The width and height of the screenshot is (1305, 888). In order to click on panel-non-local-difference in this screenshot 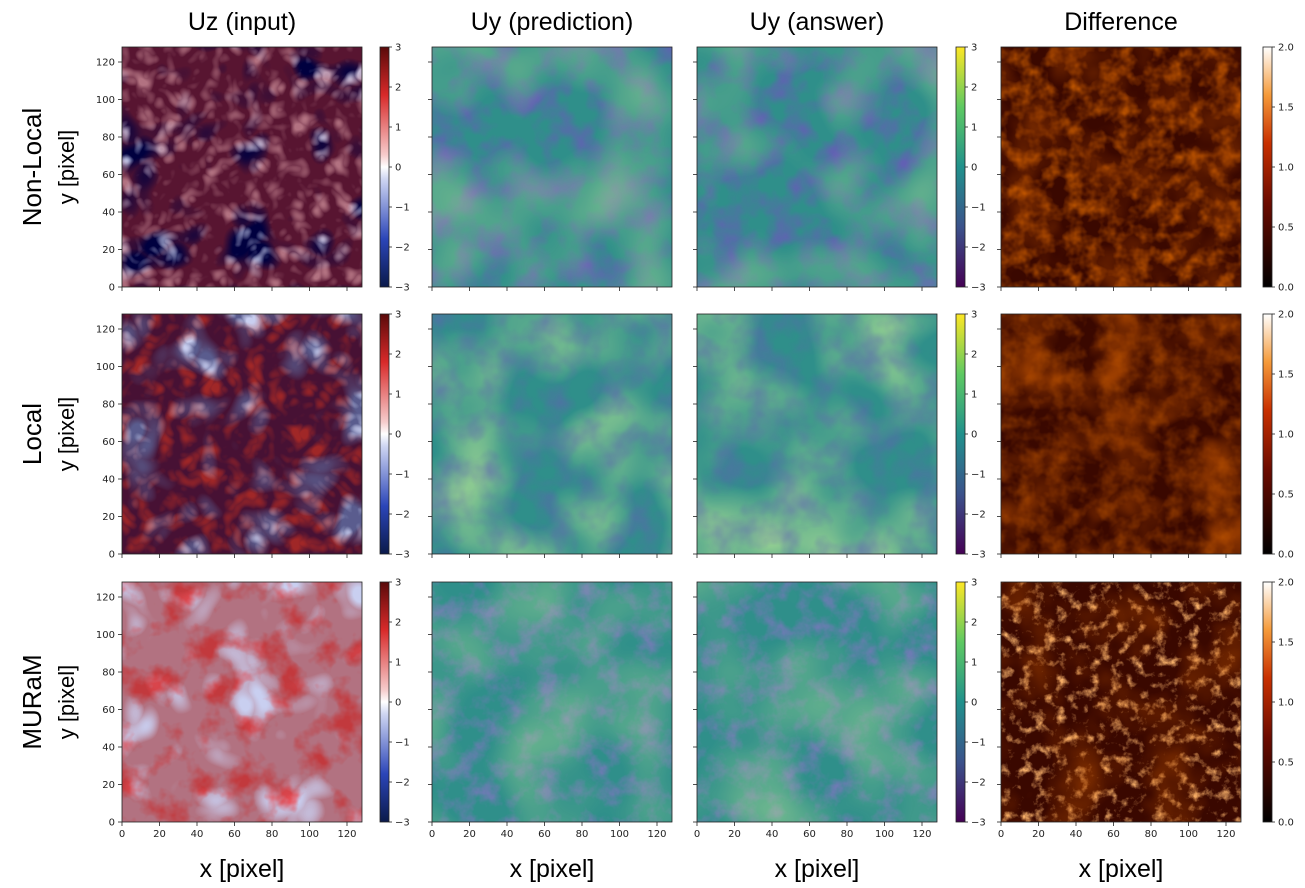, I will do `click(1119, 168)`.